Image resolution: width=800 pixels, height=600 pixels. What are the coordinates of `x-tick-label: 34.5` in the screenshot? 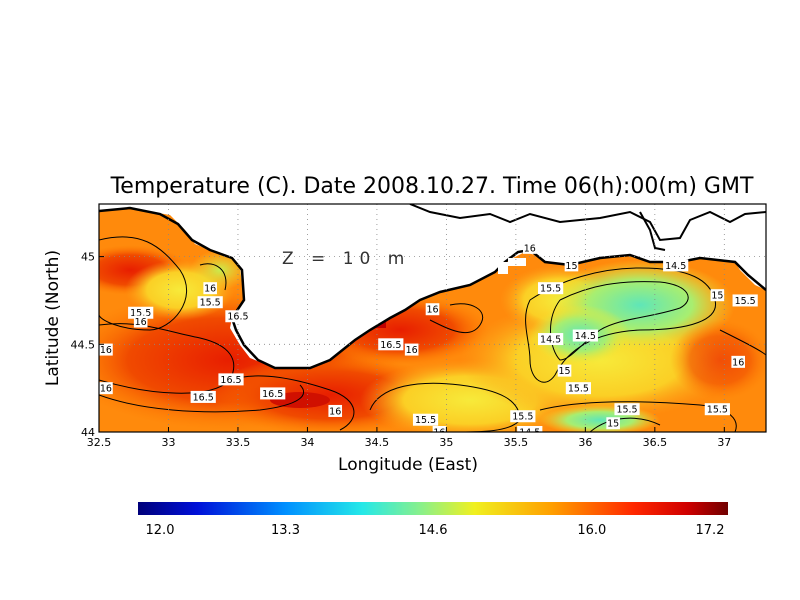 It's located at (377, 442).